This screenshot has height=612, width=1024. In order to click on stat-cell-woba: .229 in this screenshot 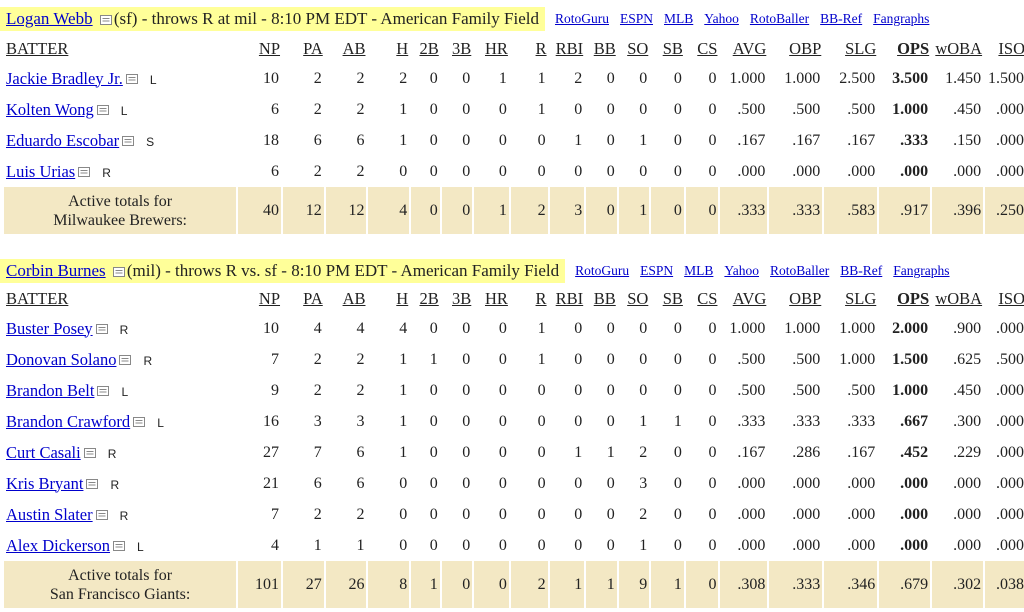, I will do `click(967, 452)`.